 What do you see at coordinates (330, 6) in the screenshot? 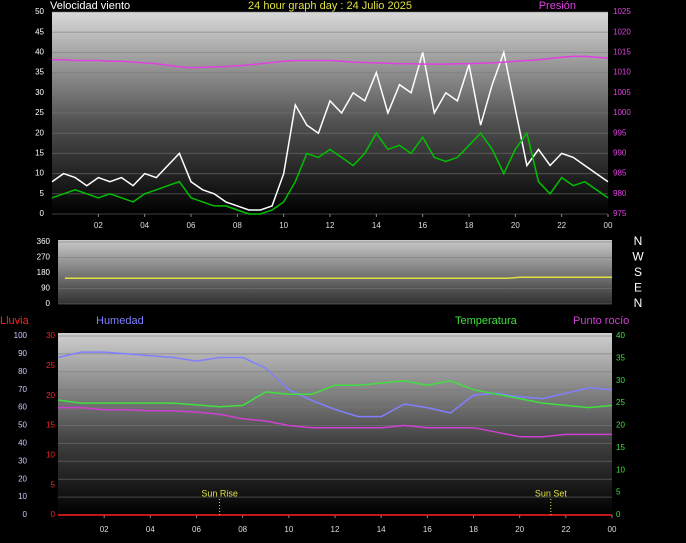
I see `chart-title: 24 hour graph day : 24 Julio 2025` at bounding box center [330, 6].